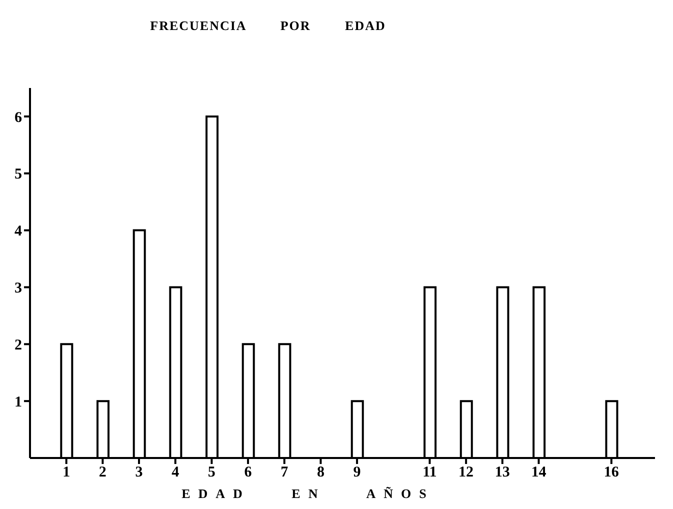 This screenshot has width=673, height=509. Describe the element at coordinates (18, 345) in the screenshot. I see `y-tick-label: 2` at that location.